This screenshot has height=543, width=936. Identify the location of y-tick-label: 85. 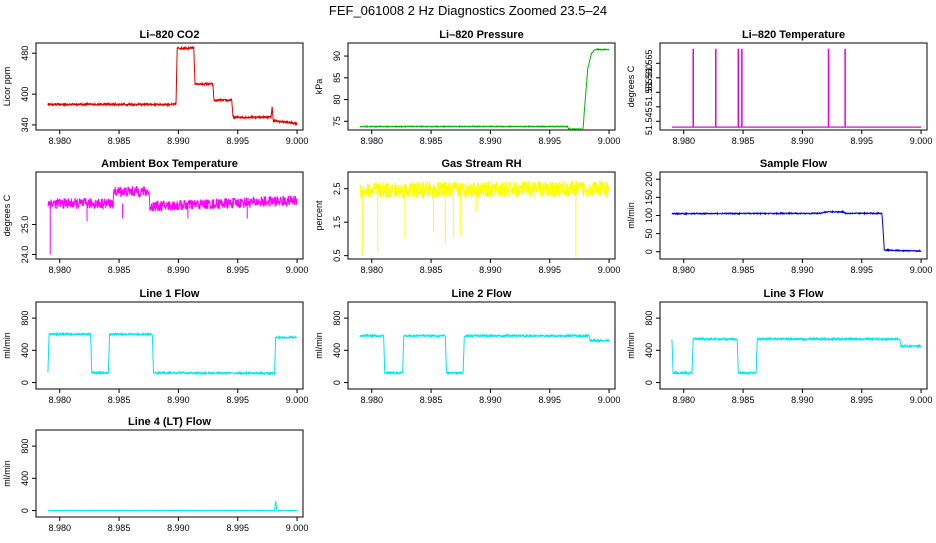
(337, 78).